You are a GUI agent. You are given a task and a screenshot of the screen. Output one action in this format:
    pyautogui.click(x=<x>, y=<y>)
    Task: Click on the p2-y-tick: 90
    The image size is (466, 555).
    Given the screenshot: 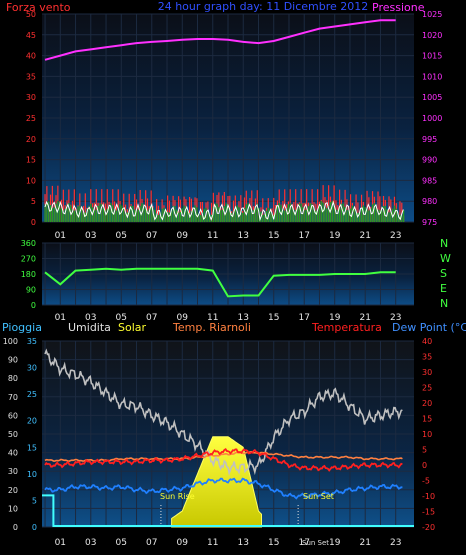 What is the action you would take?
    pyautogui.click(x=31, y=290)
    